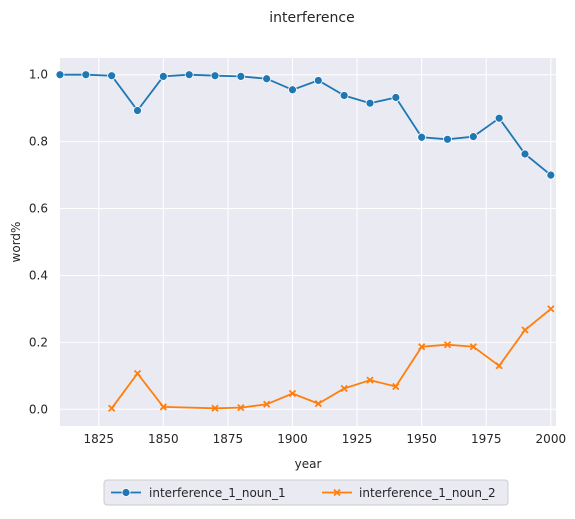  What do you see at coordinates (38, 142) in the screenshot?
I see `y-tick-label: 0.8` at bounding box center [38, 142].